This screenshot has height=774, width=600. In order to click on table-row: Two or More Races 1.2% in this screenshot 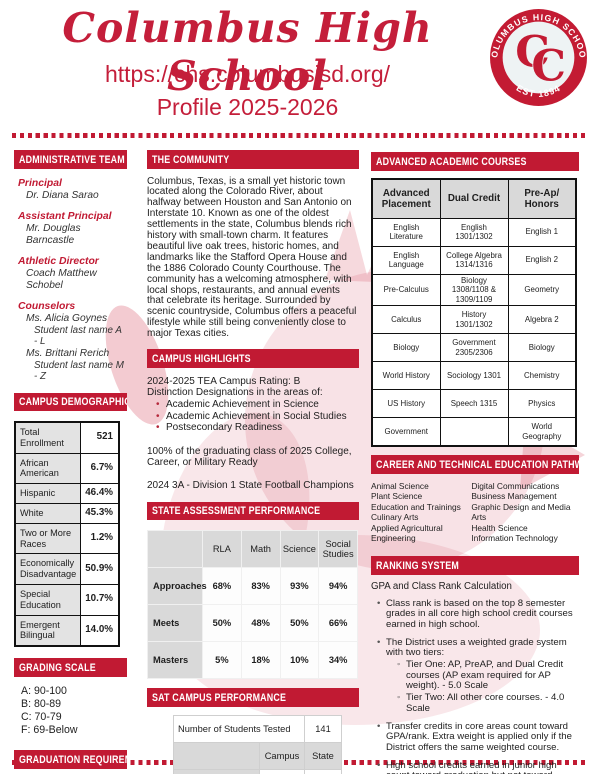, I will do `click(67, 538)`.